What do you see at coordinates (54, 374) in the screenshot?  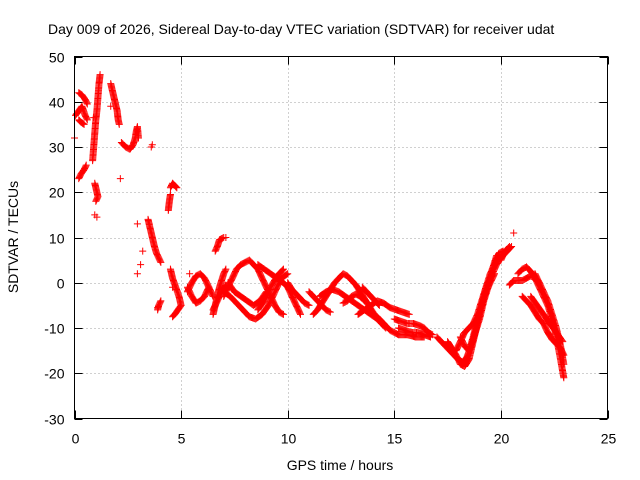 I see `y-tick-label: -20` at bounding box center [54, 374].